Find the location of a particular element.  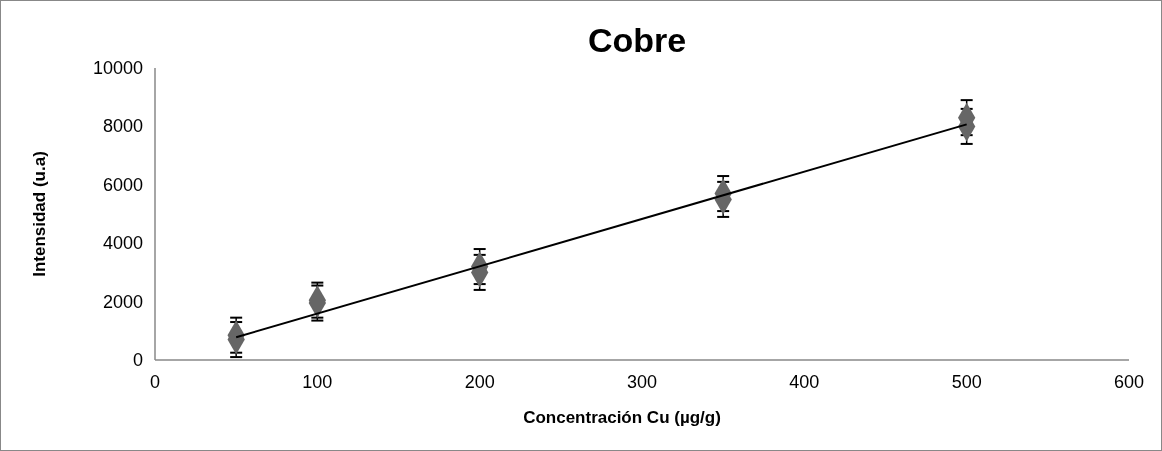

y-tick-label: 10000 is located at coordinates (117, 68).